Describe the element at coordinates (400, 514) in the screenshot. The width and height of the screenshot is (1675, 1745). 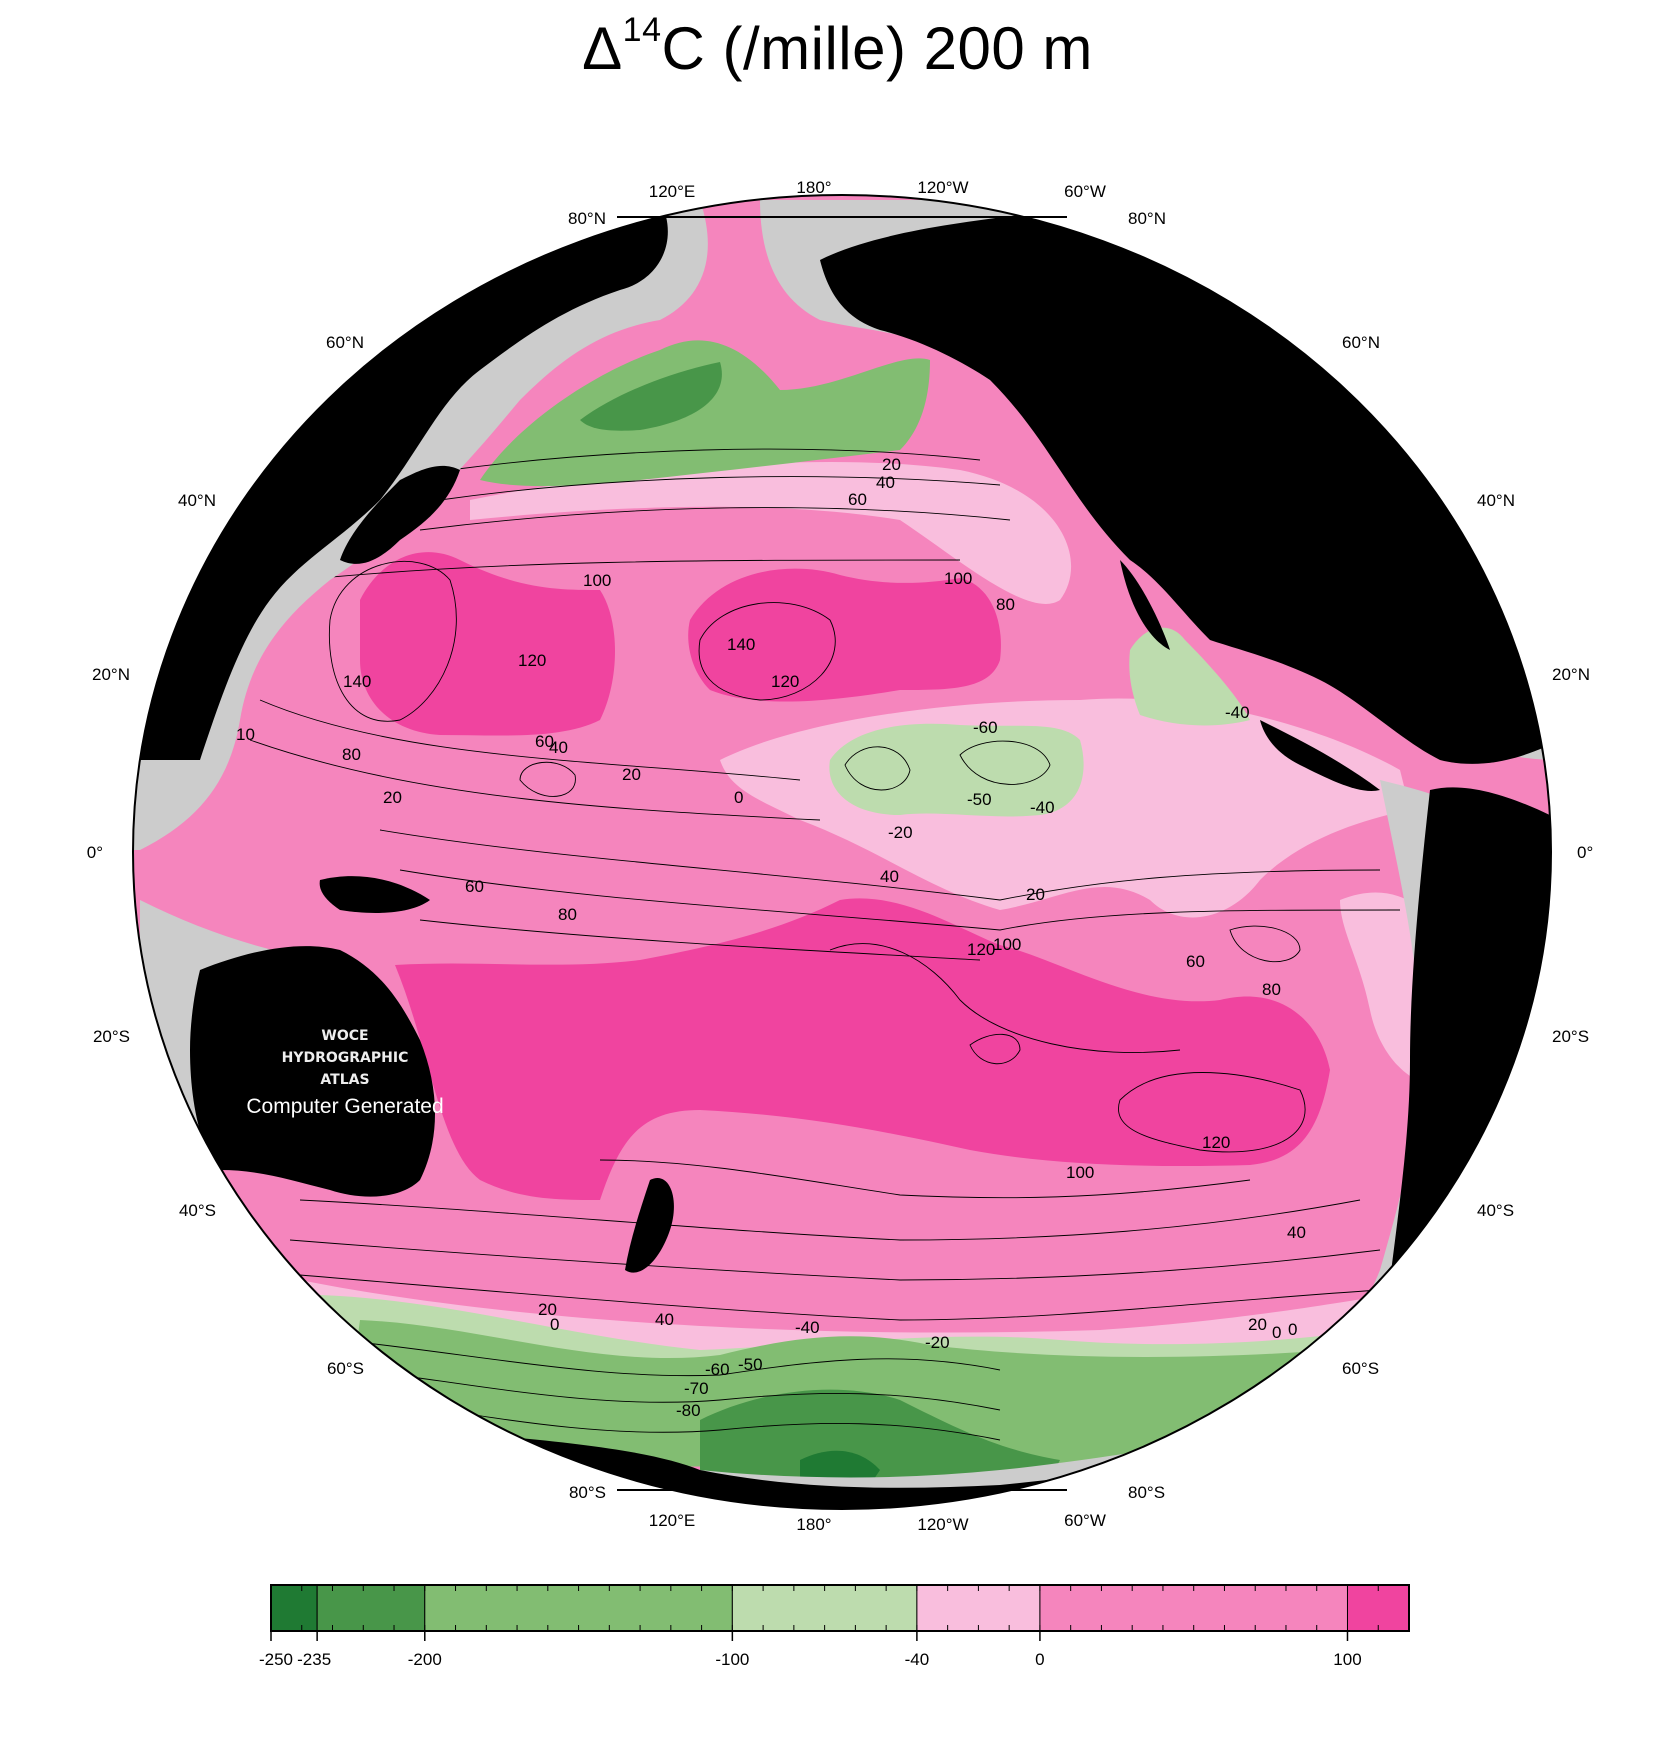
I see `land-japan` at that location.